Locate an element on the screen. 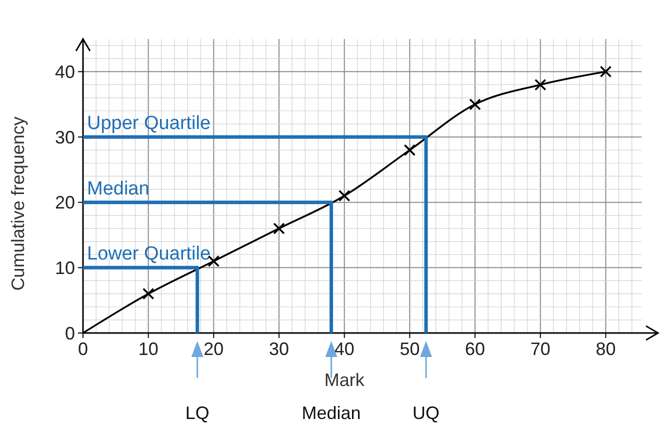 This screenshot has width=665, height=432. y-tick-label: 10 is located at coordinates (64, 268).